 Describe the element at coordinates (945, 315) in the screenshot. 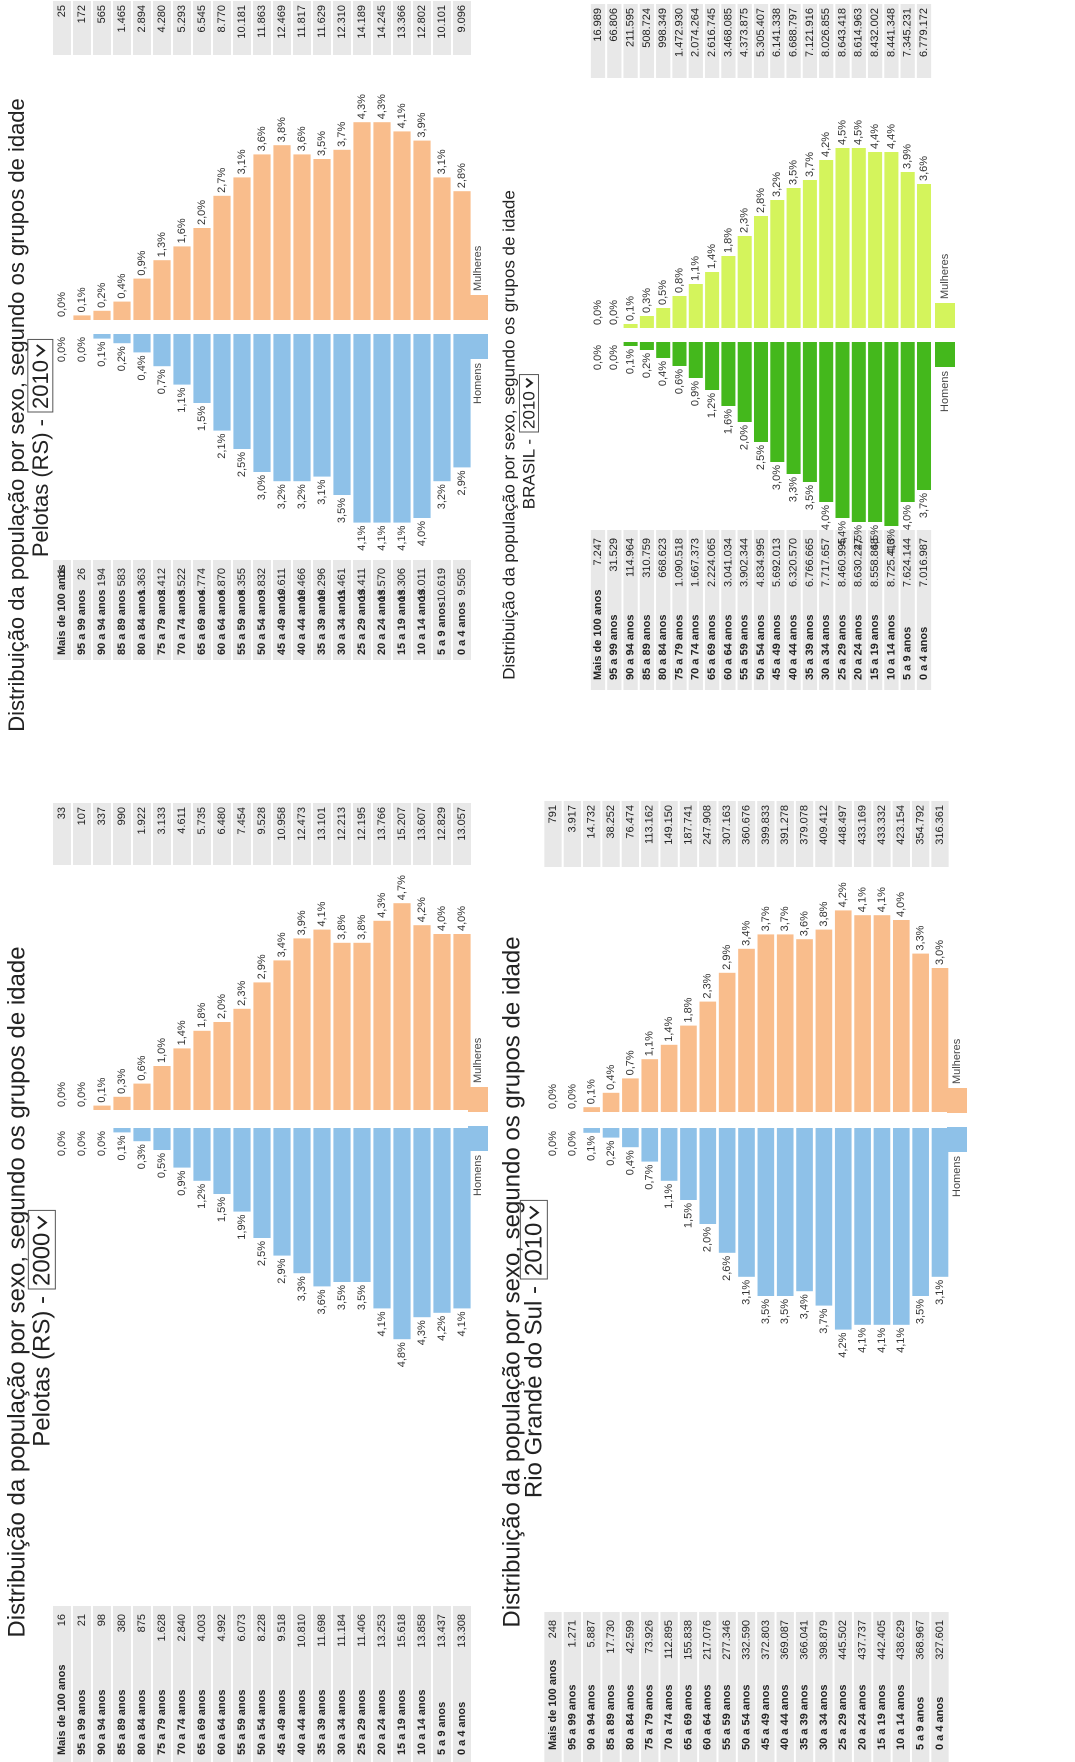

I see `legend-swatch` at that location.